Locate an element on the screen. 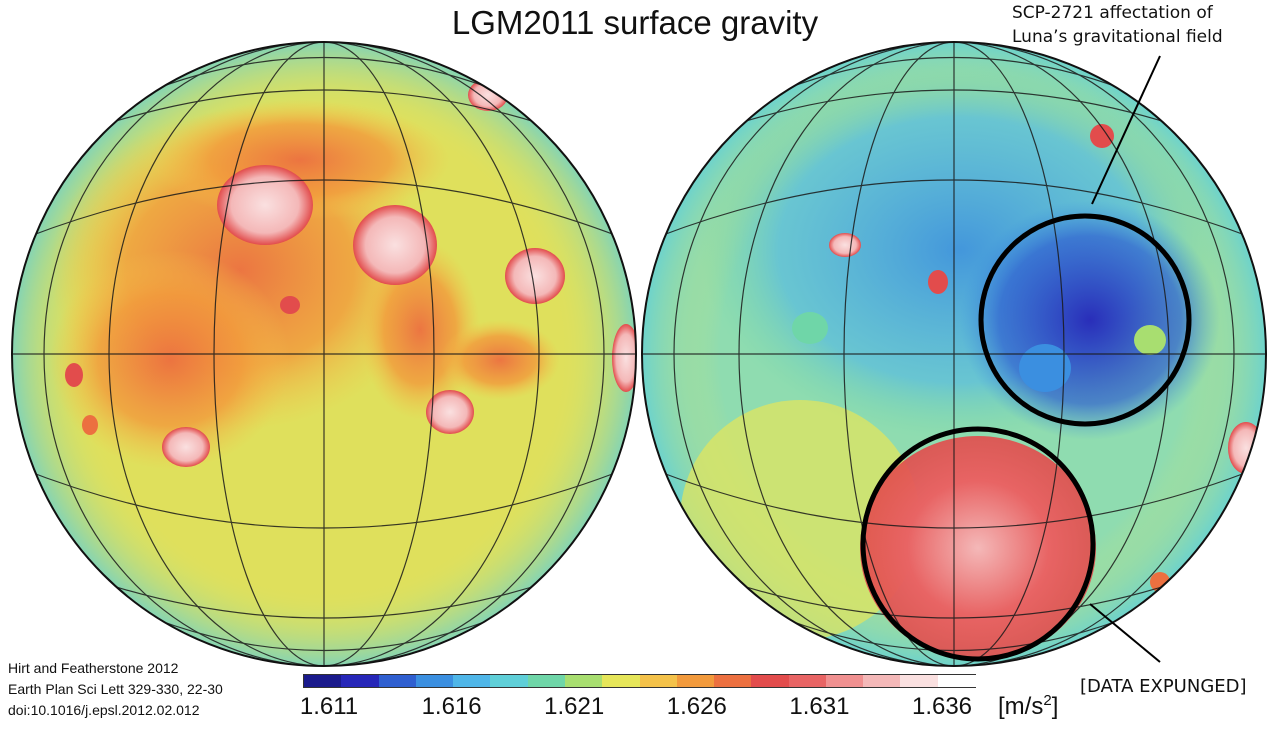 Image resolution: width=1280 pixels, height=734 pixels. annotation-leader-upper is located at coordinates (1126, 130).